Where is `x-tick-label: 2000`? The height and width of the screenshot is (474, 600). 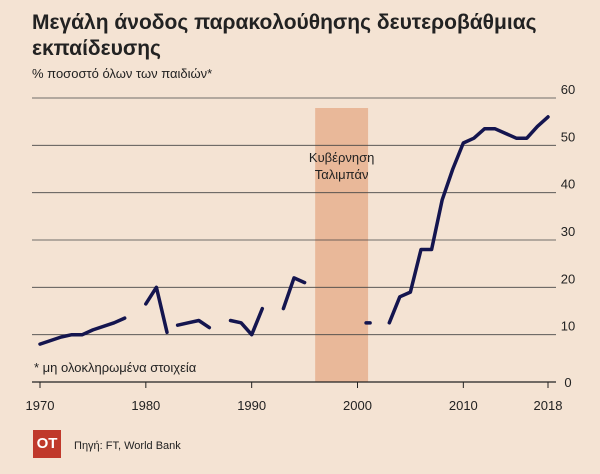 x-tick-label: 2000 is located at coordinates (357, 405).